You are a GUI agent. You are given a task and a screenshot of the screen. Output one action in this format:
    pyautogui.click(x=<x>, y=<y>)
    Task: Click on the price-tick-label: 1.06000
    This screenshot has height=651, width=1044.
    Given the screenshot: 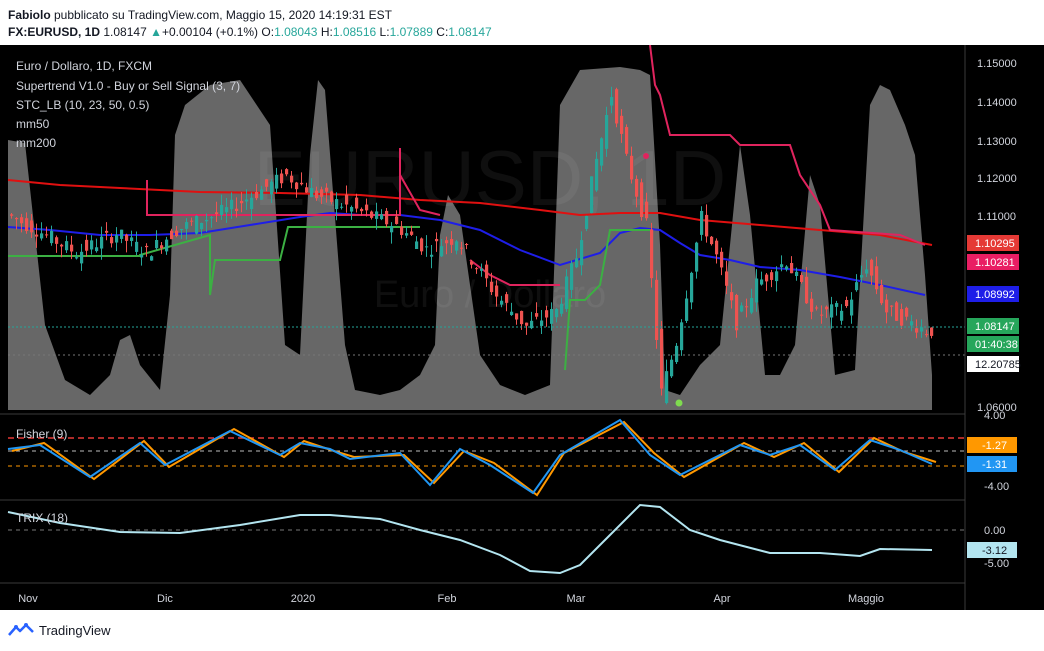 What is the action you would take?
    pyautogui.click(x=997, y=408)
    